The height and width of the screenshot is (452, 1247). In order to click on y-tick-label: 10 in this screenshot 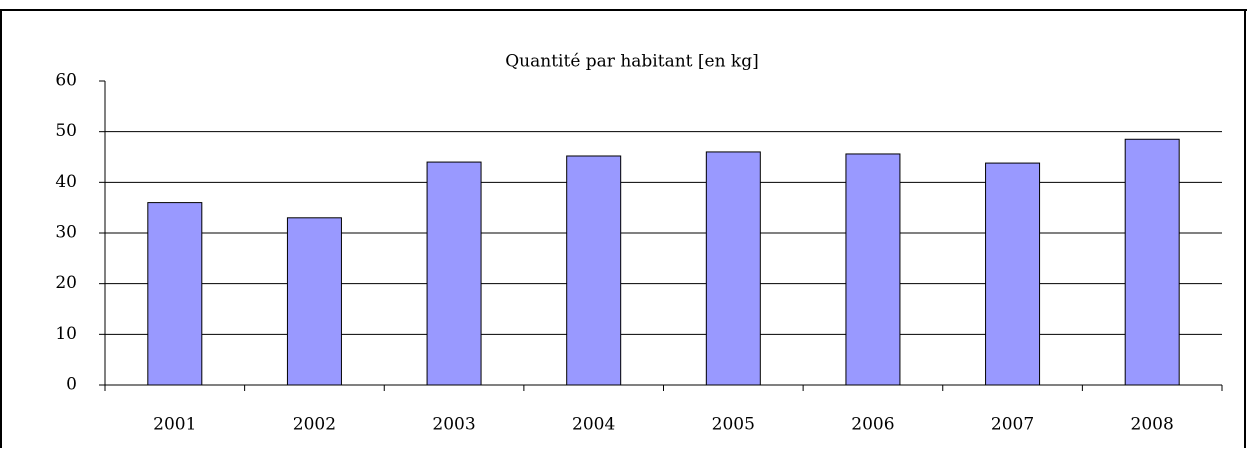, I will do `click(66, 334)`.